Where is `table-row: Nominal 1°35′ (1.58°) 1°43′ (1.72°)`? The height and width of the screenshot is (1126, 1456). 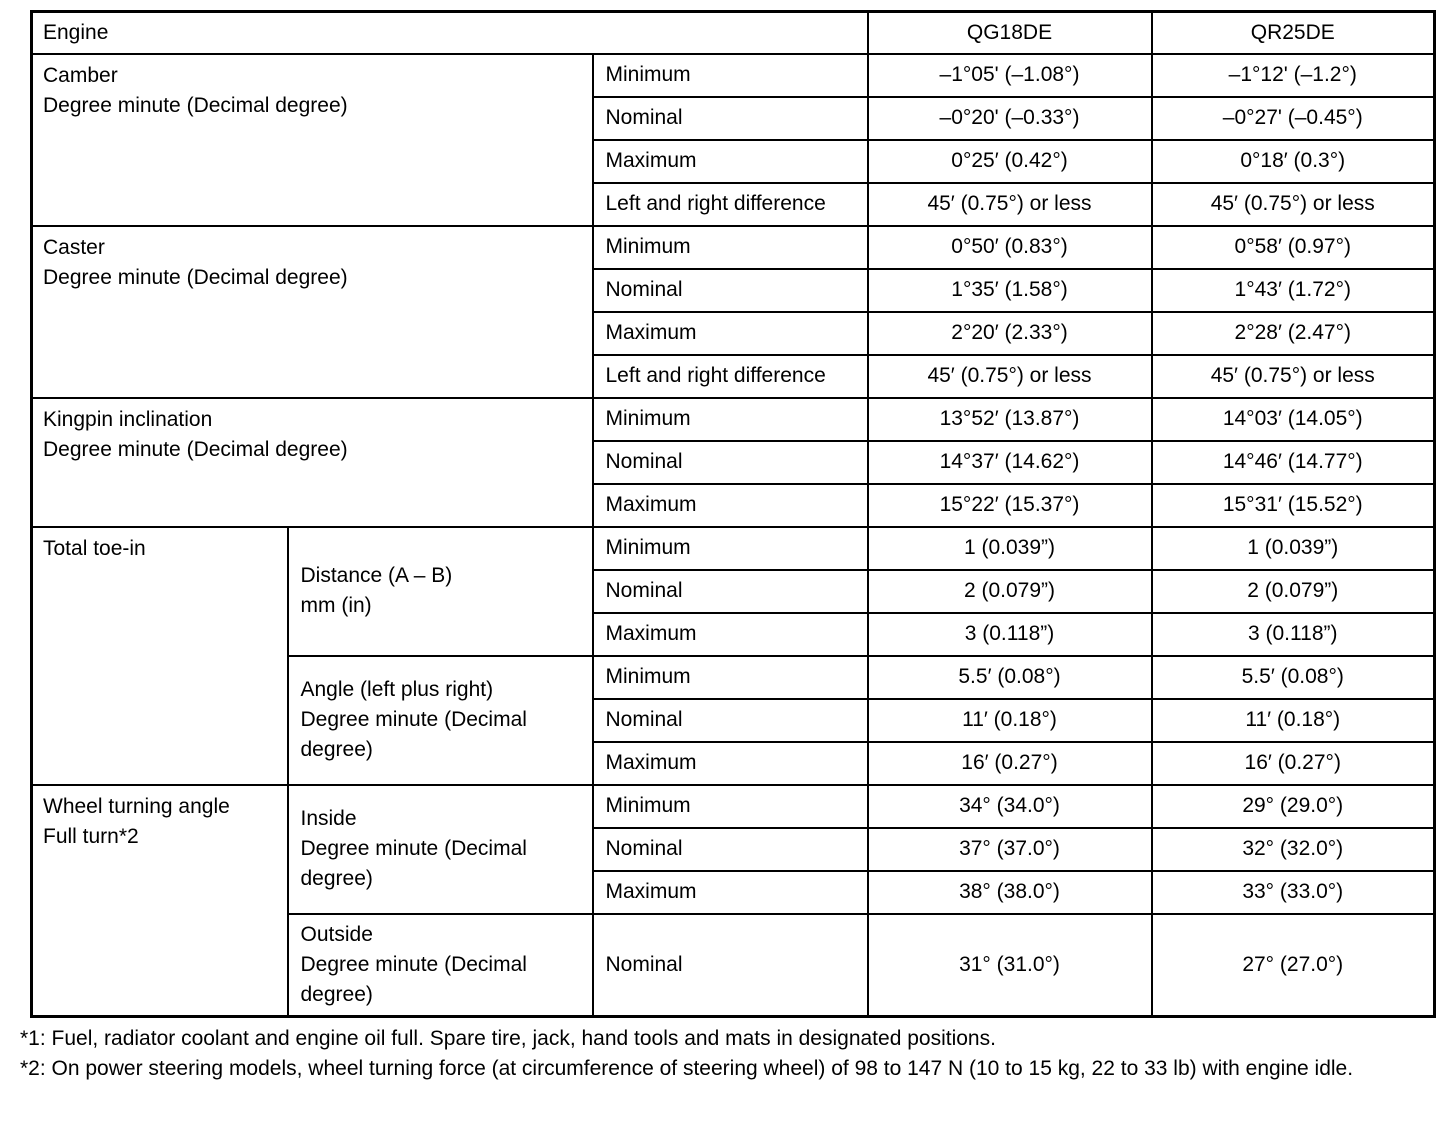 table-row: Nominal 1°35′ (1.58°) 1°43′ (1.72°) is located at coordinates (734, 290).